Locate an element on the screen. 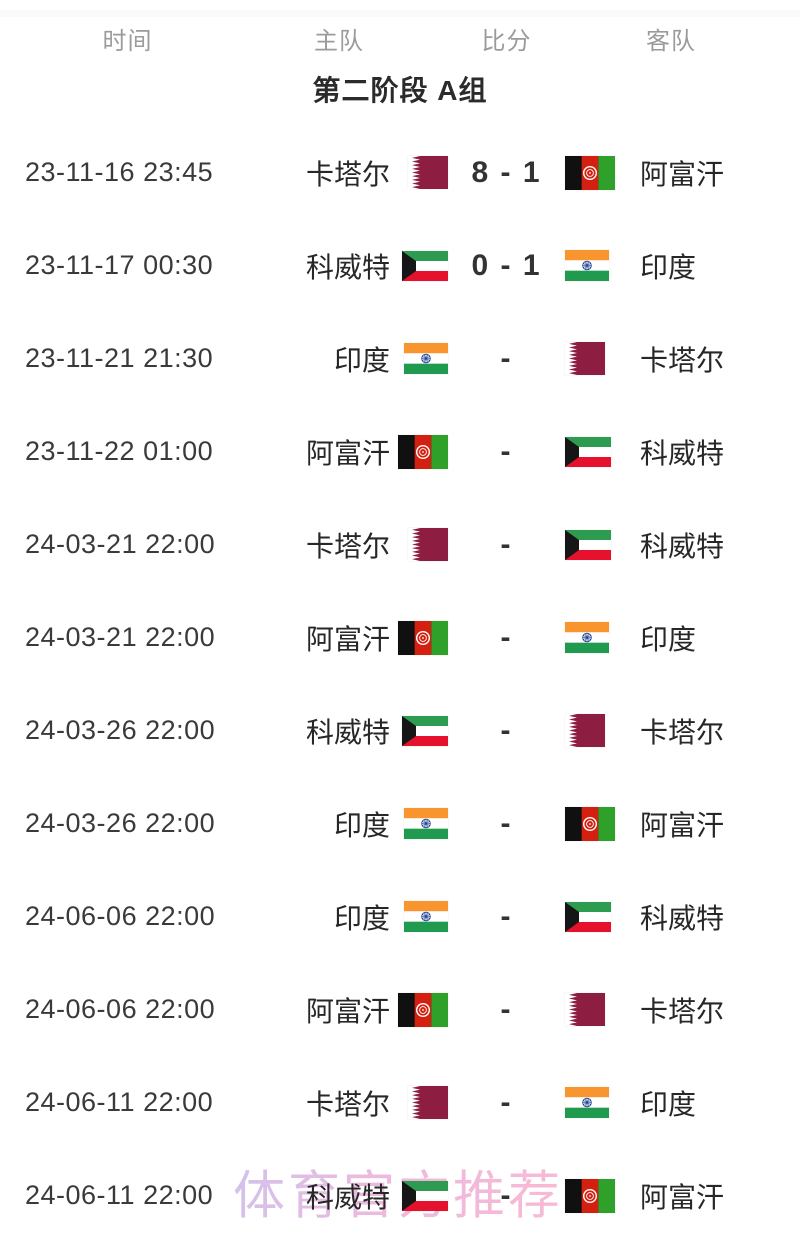  match-row: 24-06-11 22:00 科威特 - 阿富汗 is located at coordinates (400, 1195).